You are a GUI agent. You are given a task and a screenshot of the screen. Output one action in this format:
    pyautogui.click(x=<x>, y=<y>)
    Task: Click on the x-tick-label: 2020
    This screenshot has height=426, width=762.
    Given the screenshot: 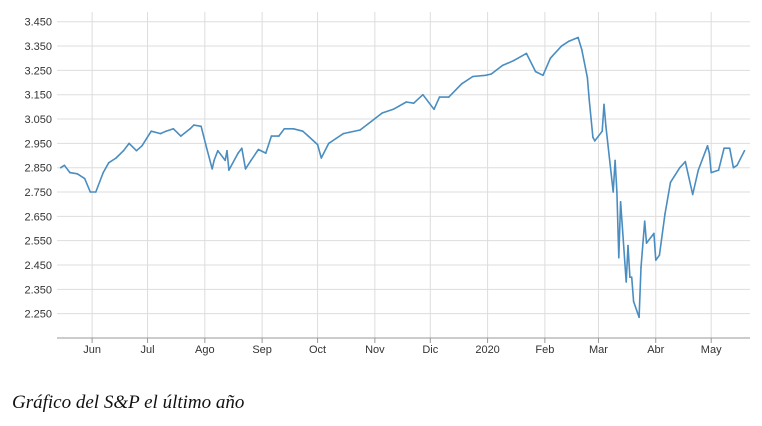 What is the action you would take?
    pyautogui.click(x=487, y=350)
    